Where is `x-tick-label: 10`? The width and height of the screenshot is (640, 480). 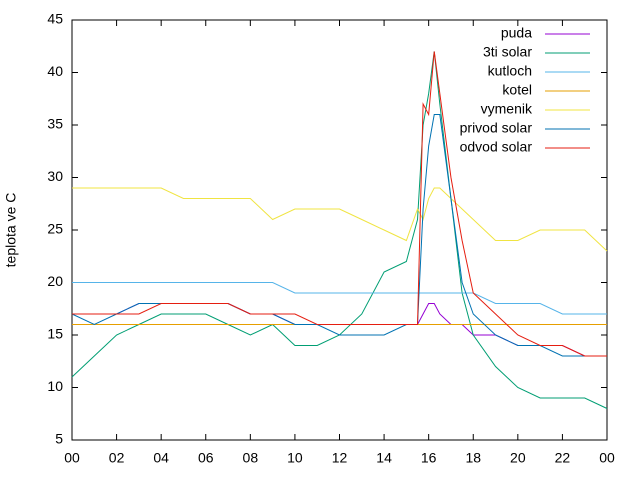 x-tick-label: 10 is located at coordinates (295, 458).